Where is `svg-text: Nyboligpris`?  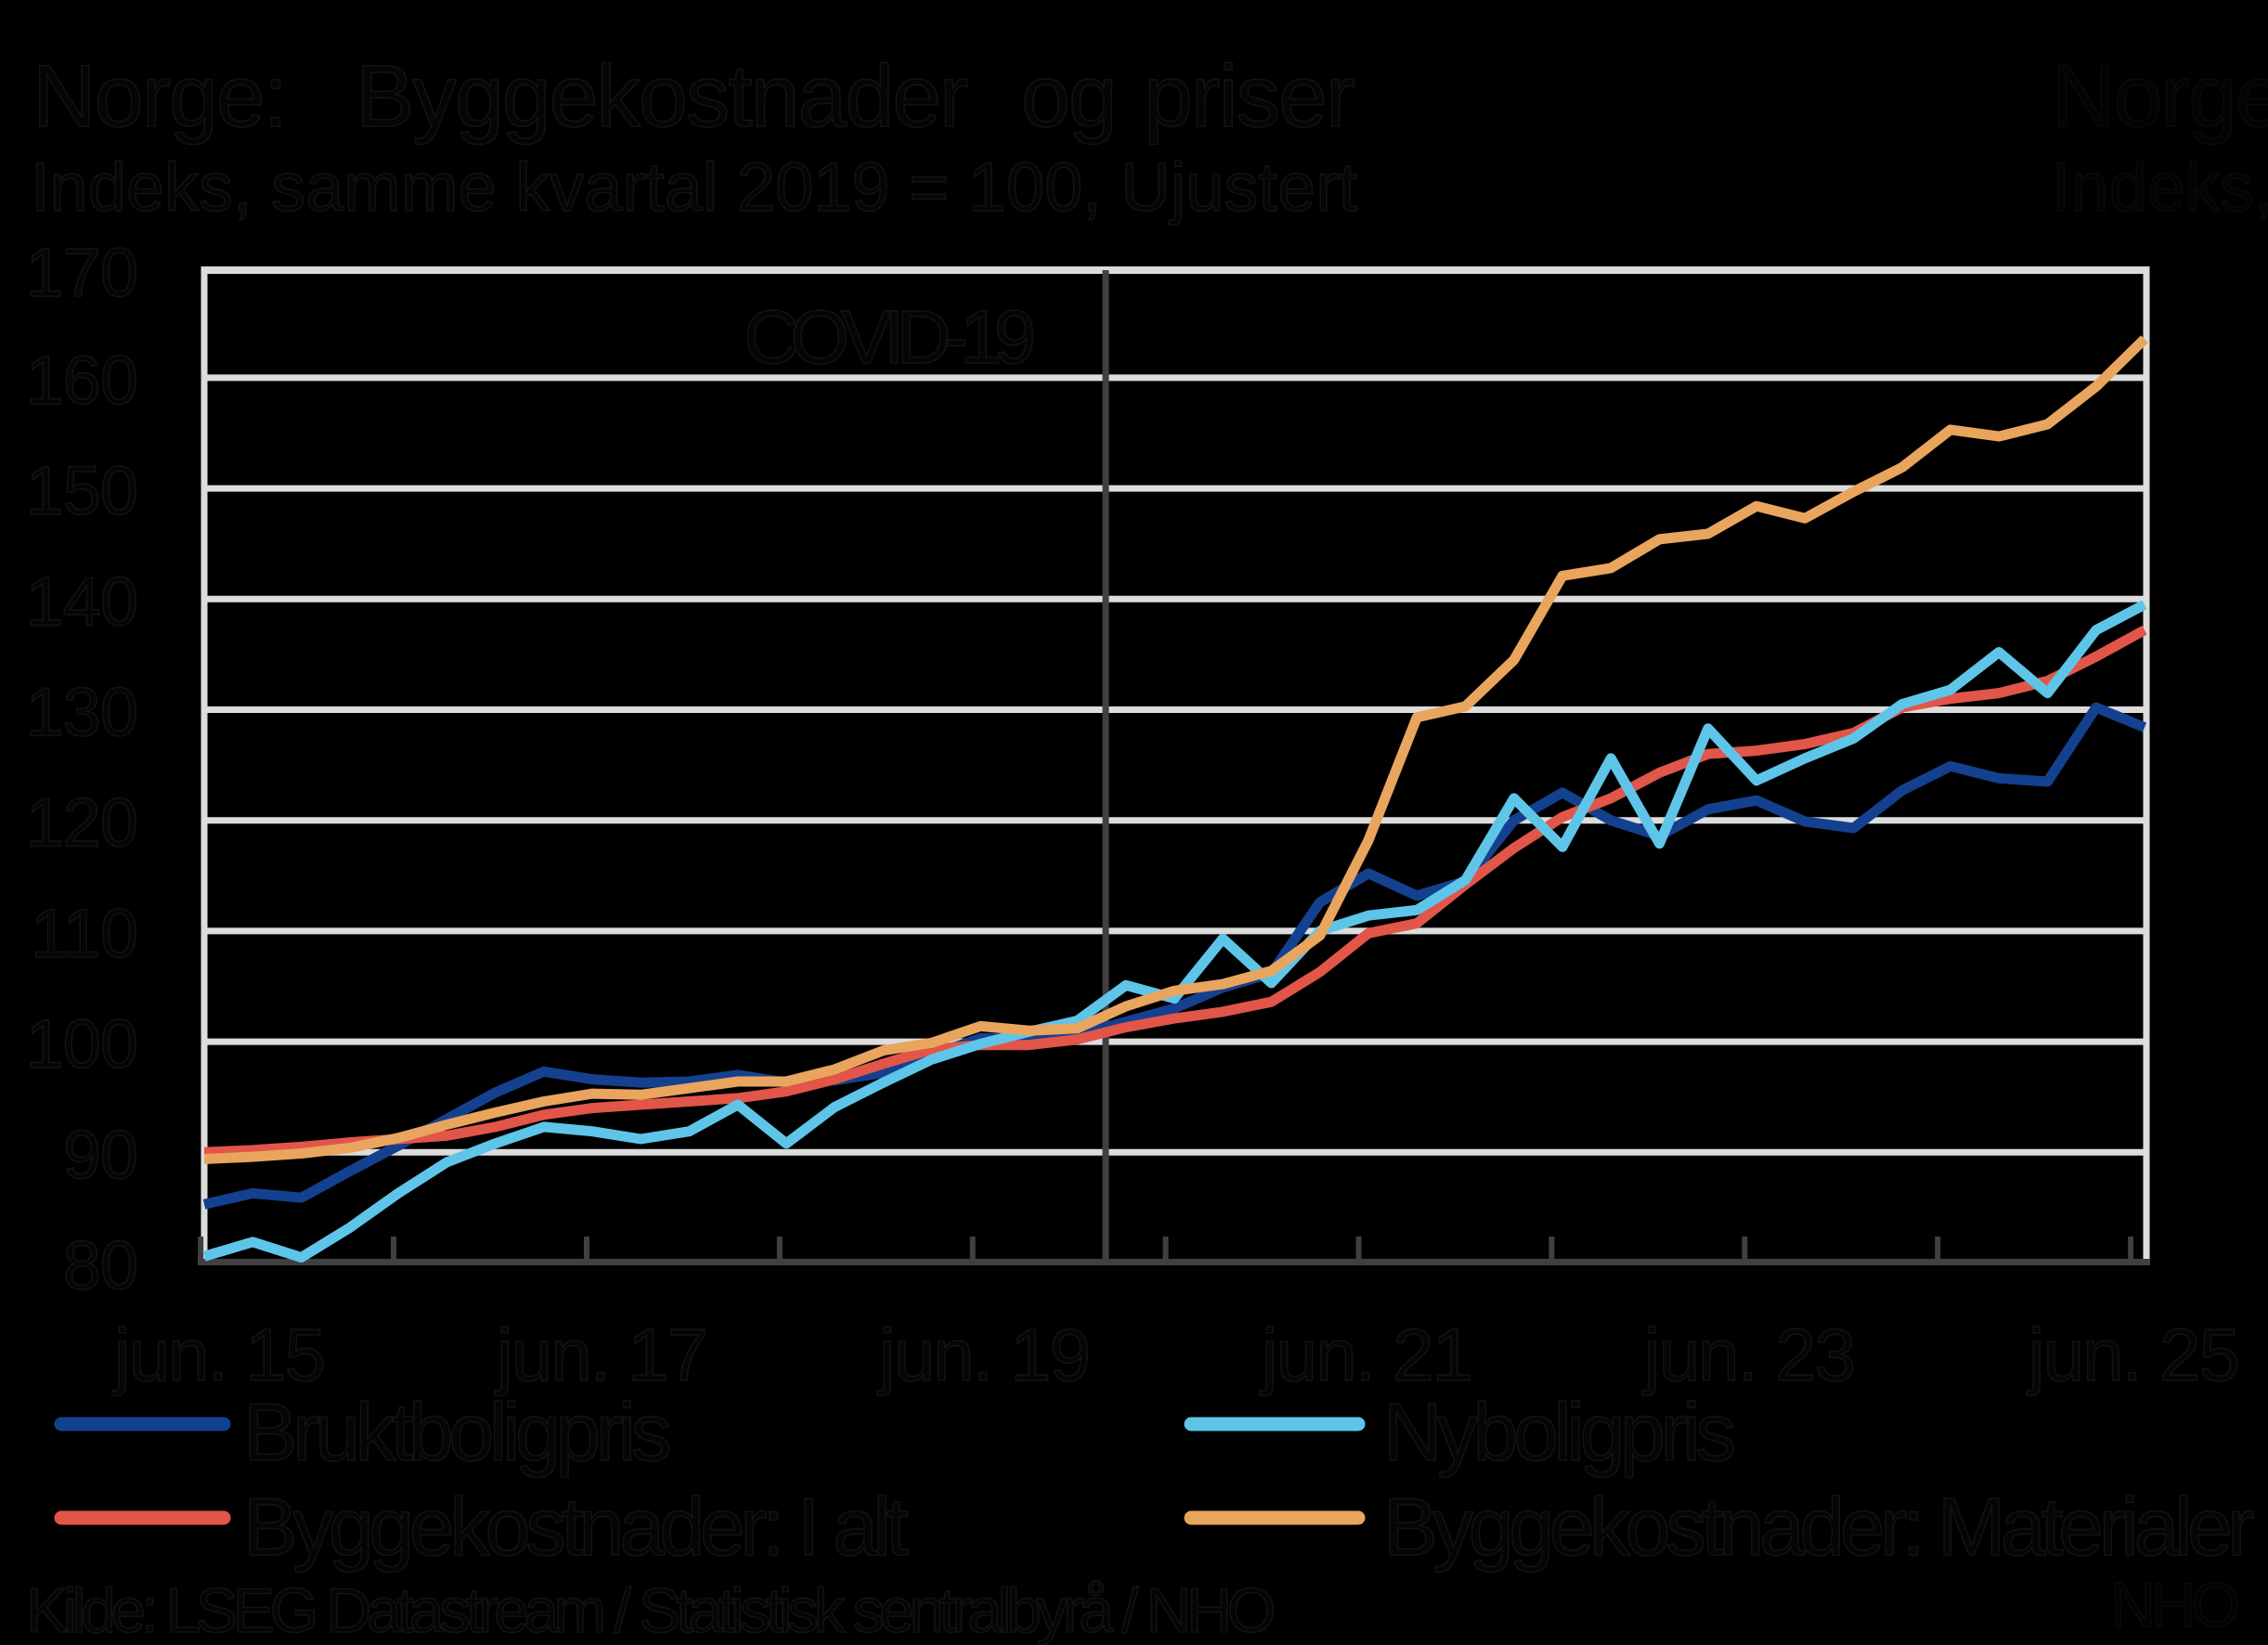
svg-text: Nyboligpris is located at coordinates (1558, 1432).